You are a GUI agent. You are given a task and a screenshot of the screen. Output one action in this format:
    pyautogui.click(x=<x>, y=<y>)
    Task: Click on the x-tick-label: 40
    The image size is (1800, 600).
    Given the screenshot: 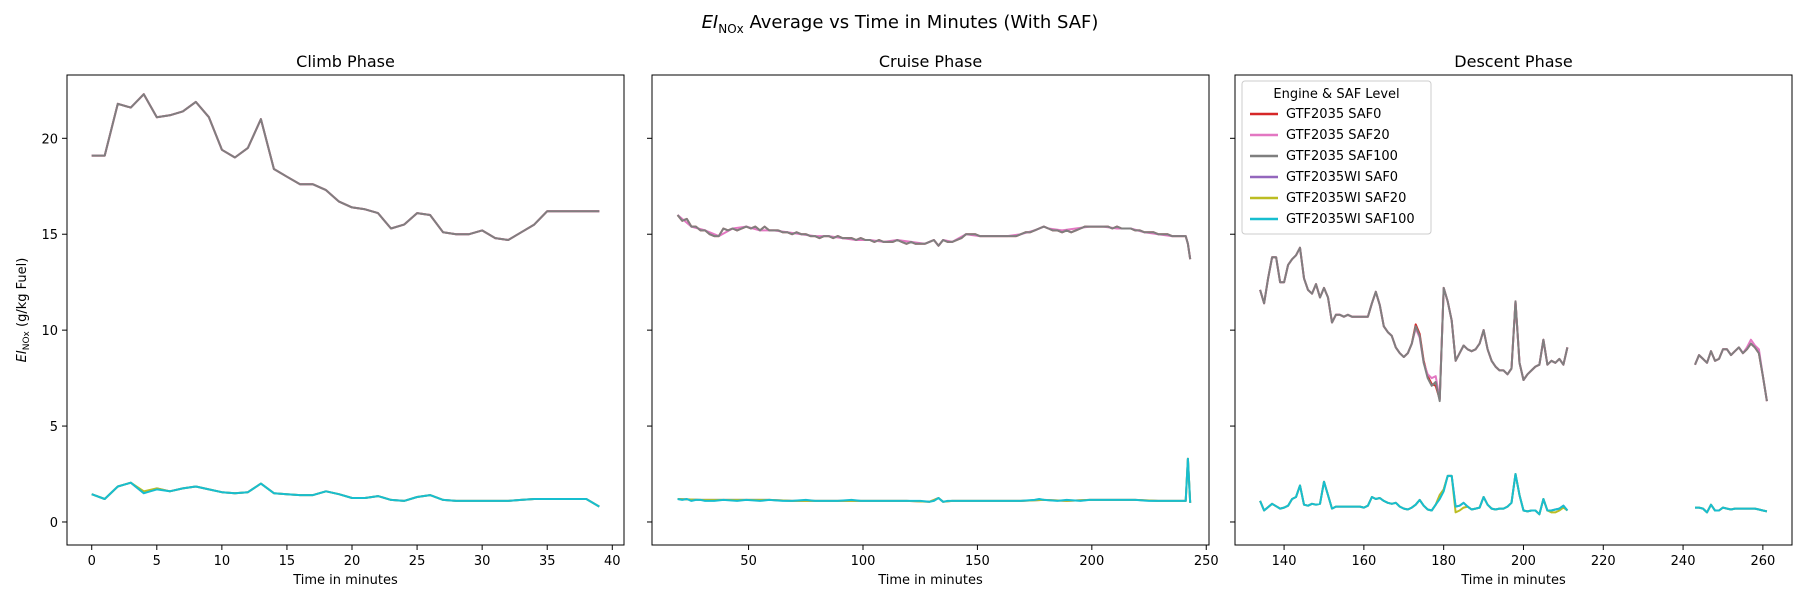 What is the action you would take?
    pyautogui.click(x=612, y=561)
    